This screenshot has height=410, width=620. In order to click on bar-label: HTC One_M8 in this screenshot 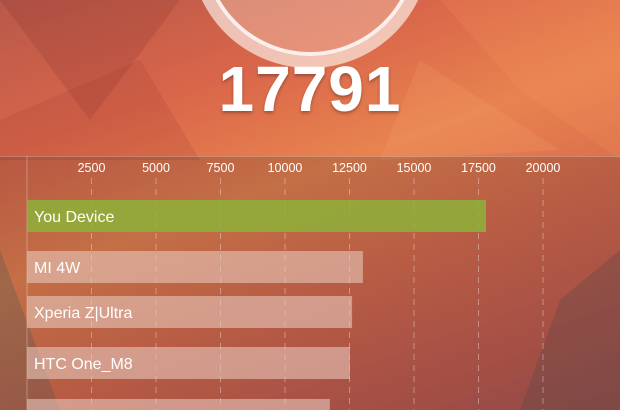, I will do `click(83, 364)`.